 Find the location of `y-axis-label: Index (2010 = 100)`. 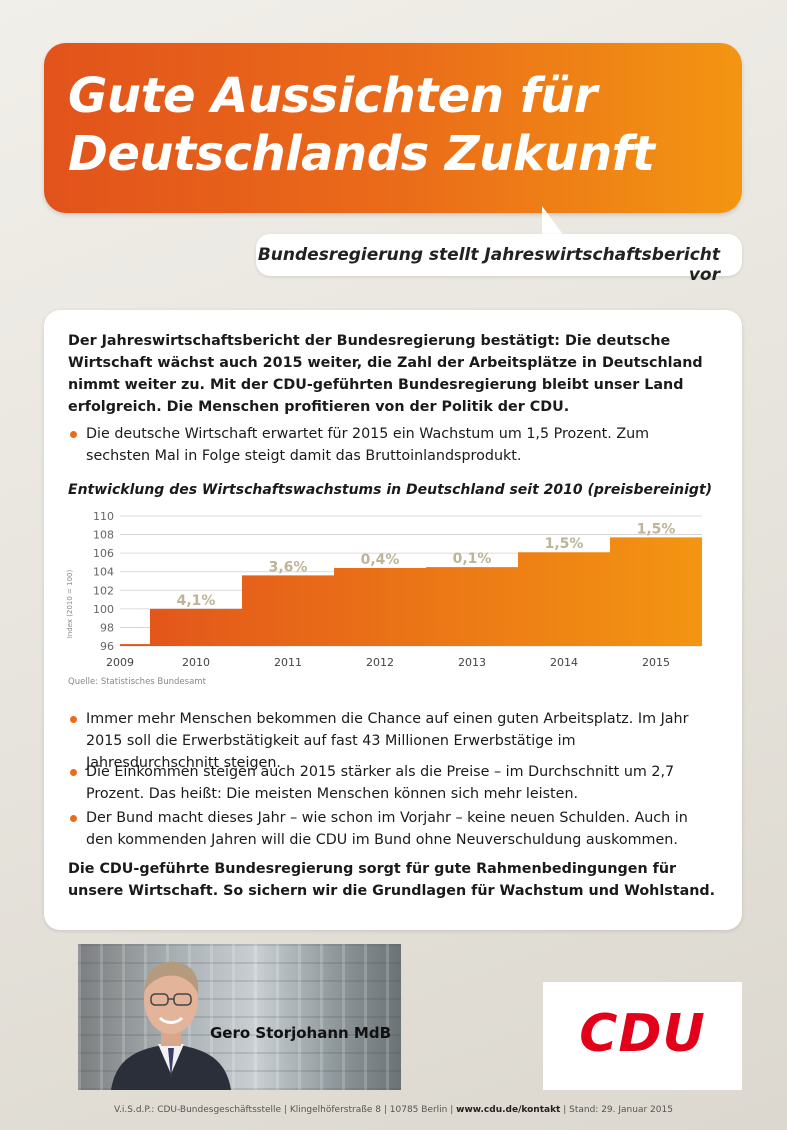

y-axis-label: Index (2010 = 100) is located at coordinates (70, 604).